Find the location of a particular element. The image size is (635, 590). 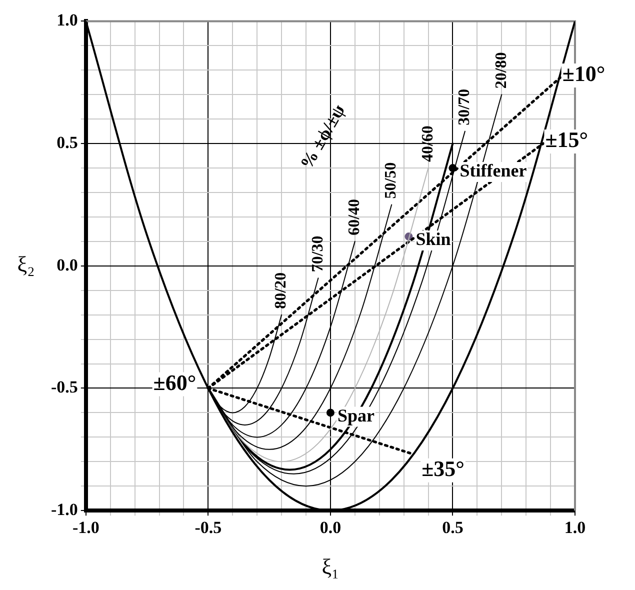

text: 50/50 is located at coordinates (391, 180).